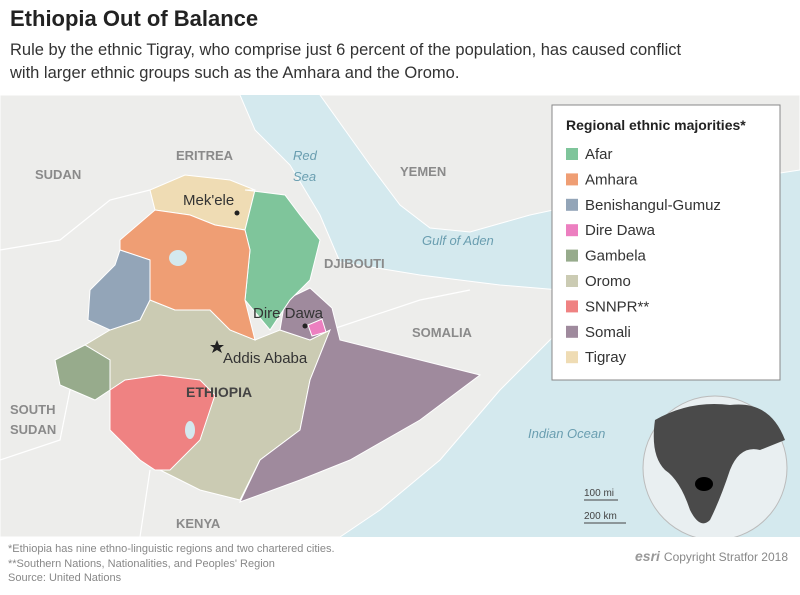 The width and height of the screenshot is (800, 595). I want to click on region-snnpr, so click(162, 422).